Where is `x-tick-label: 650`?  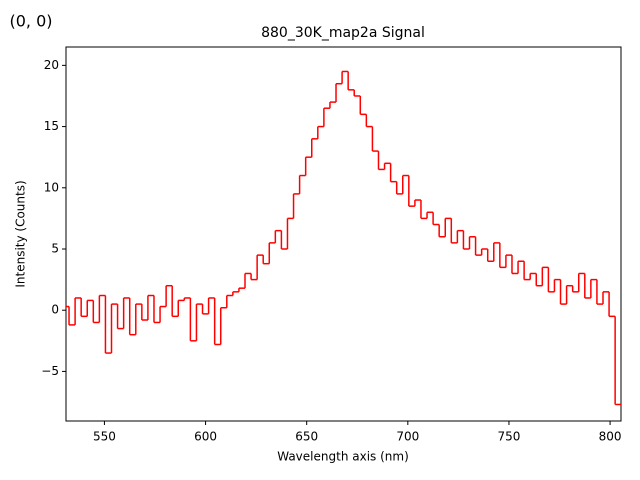 x-tick-label: 650 is located at coordinates (306, 437).